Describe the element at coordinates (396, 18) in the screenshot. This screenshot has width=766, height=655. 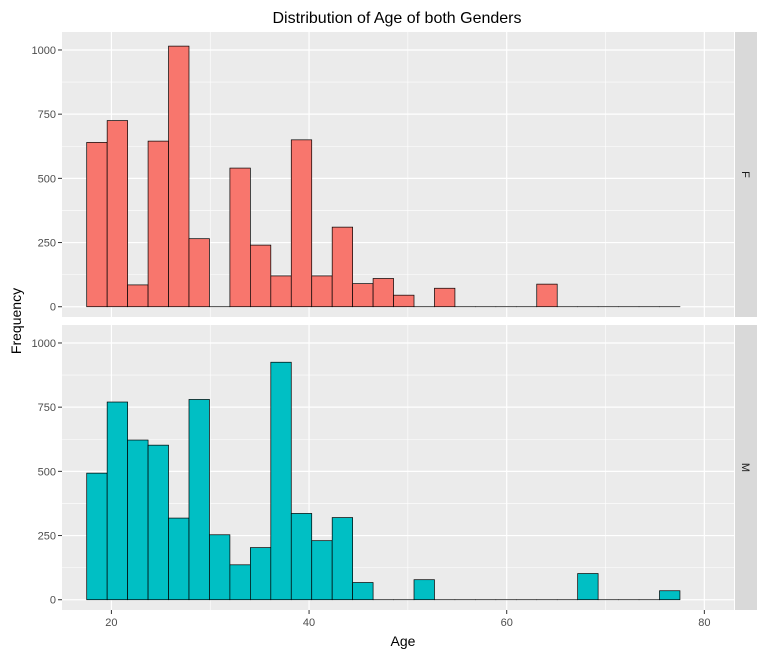
I see `chart-title: Distribution of Age of both Genders` at that location.